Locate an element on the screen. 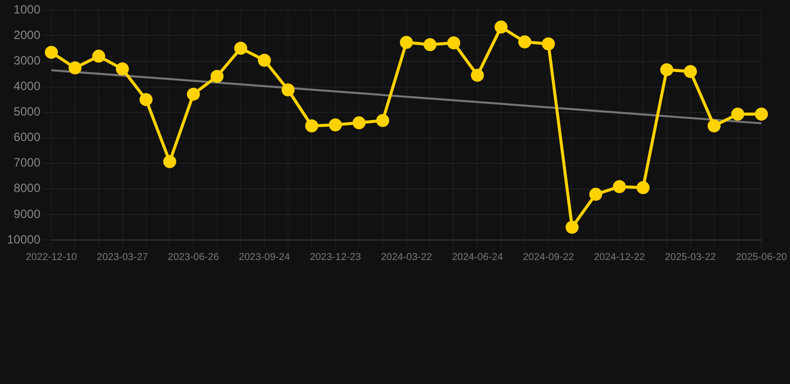 This screenshot has height=384, width=790. y-tick-label: 7000 is located at coordinates (27, 163).